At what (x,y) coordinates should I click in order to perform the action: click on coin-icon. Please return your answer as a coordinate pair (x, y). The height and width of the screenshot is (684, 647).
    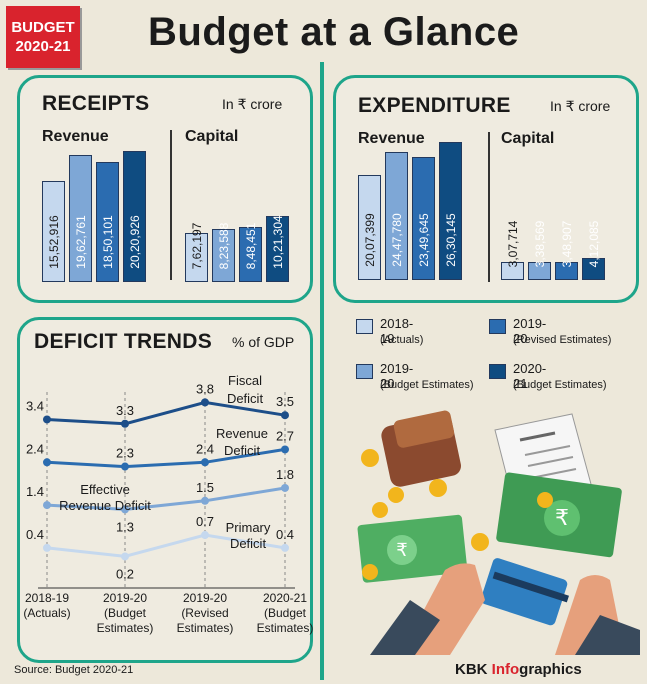
    Looking at the image, I should click on (457, 514).